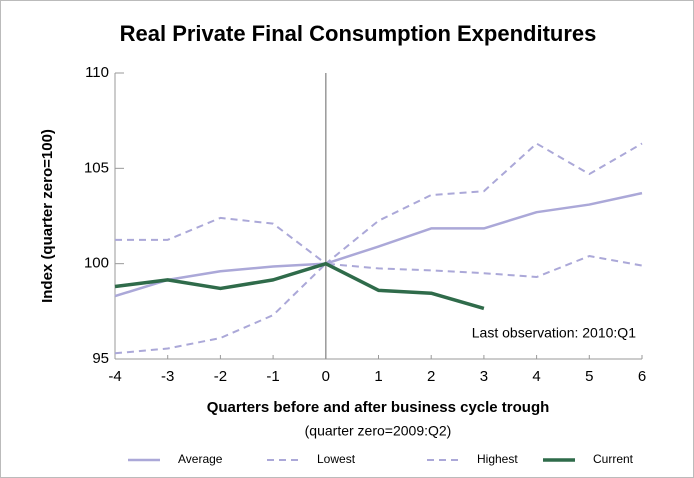  What do you see at coordinates (96, 167) in the screenshot?
I see `y-tick-label: 105` at bounding box center [96, 167].